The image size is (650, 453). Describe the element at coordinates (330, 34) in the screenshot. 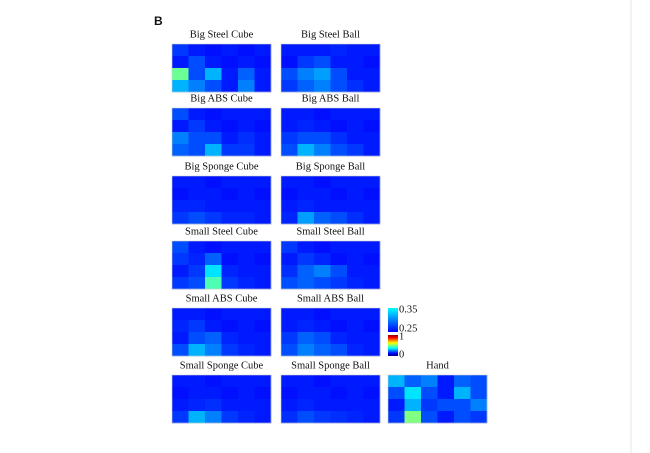

I see `panel-title: Big Steel Ball` at that location.